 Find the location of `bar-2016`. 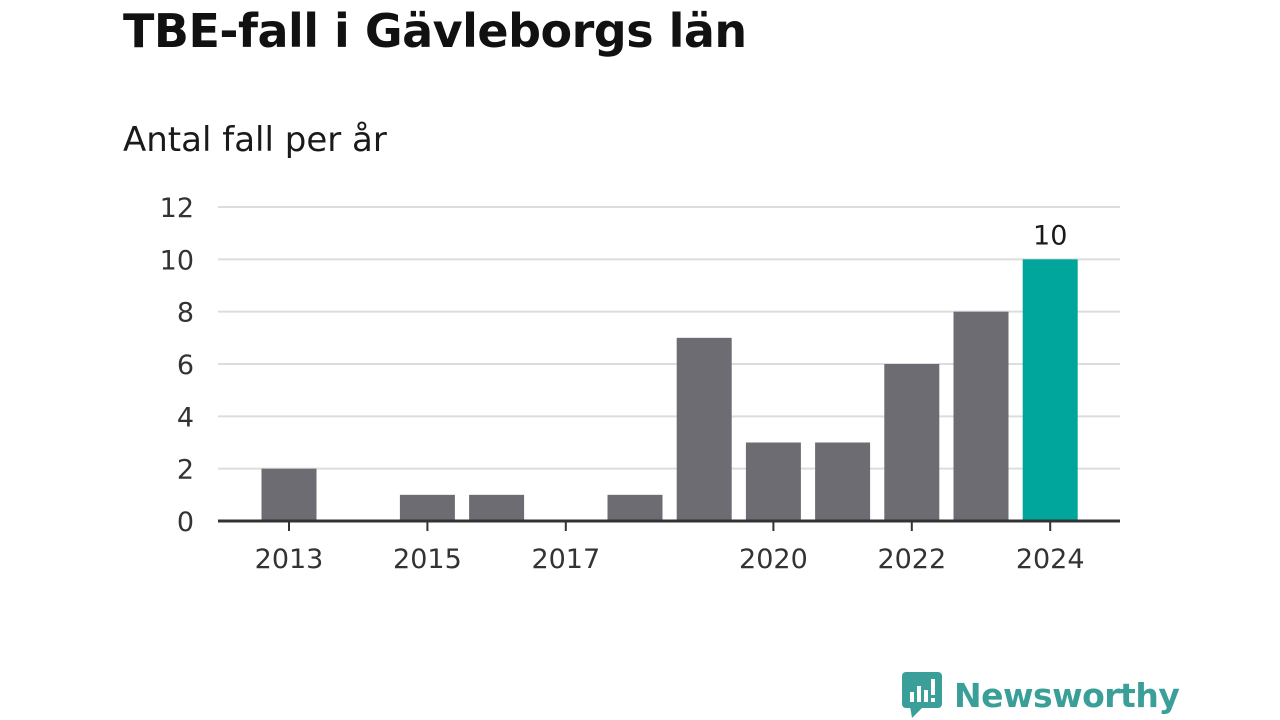

bar-2016 is located at coordinates (497, 507).